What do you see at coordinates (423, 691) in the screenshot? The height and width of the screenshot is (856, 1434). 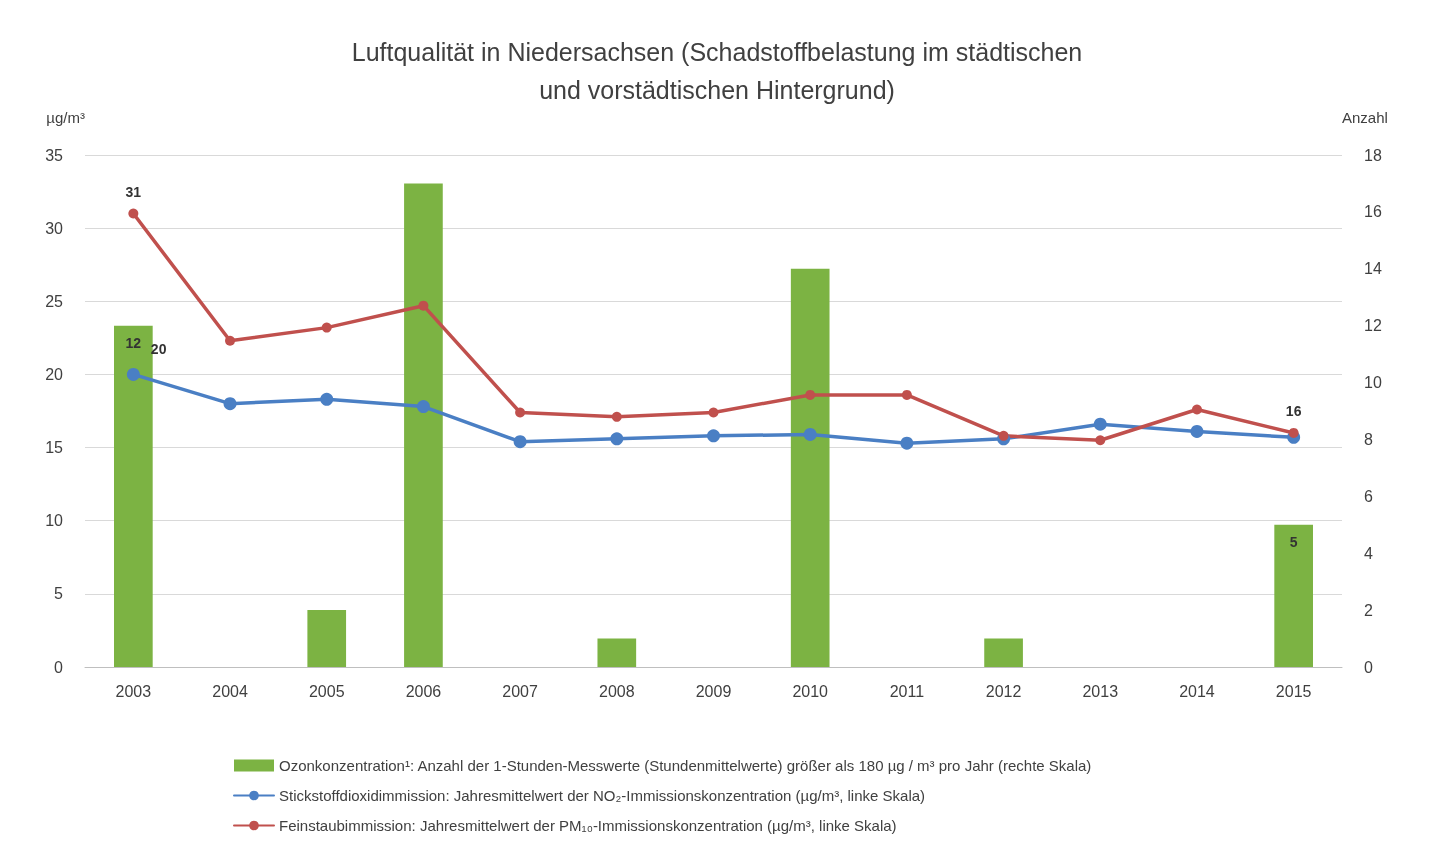 I see `x-tick-label: 2006` at bounding box center [423, 691].